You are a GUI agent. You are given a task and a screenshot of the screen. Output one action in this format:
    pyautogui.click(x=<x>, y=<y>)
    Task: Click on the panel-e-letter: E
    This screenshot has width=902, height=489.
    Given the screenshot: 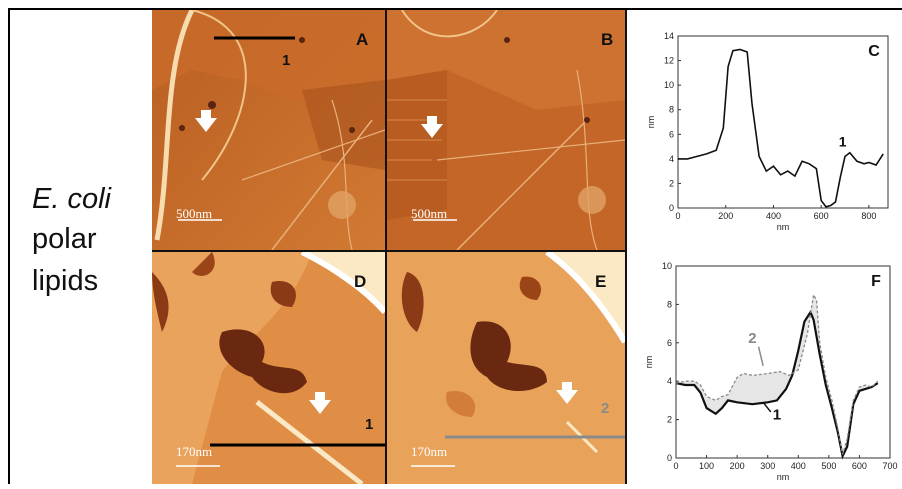 What is the action you would take?
    pyautogui.click(x=601, y=281)
    